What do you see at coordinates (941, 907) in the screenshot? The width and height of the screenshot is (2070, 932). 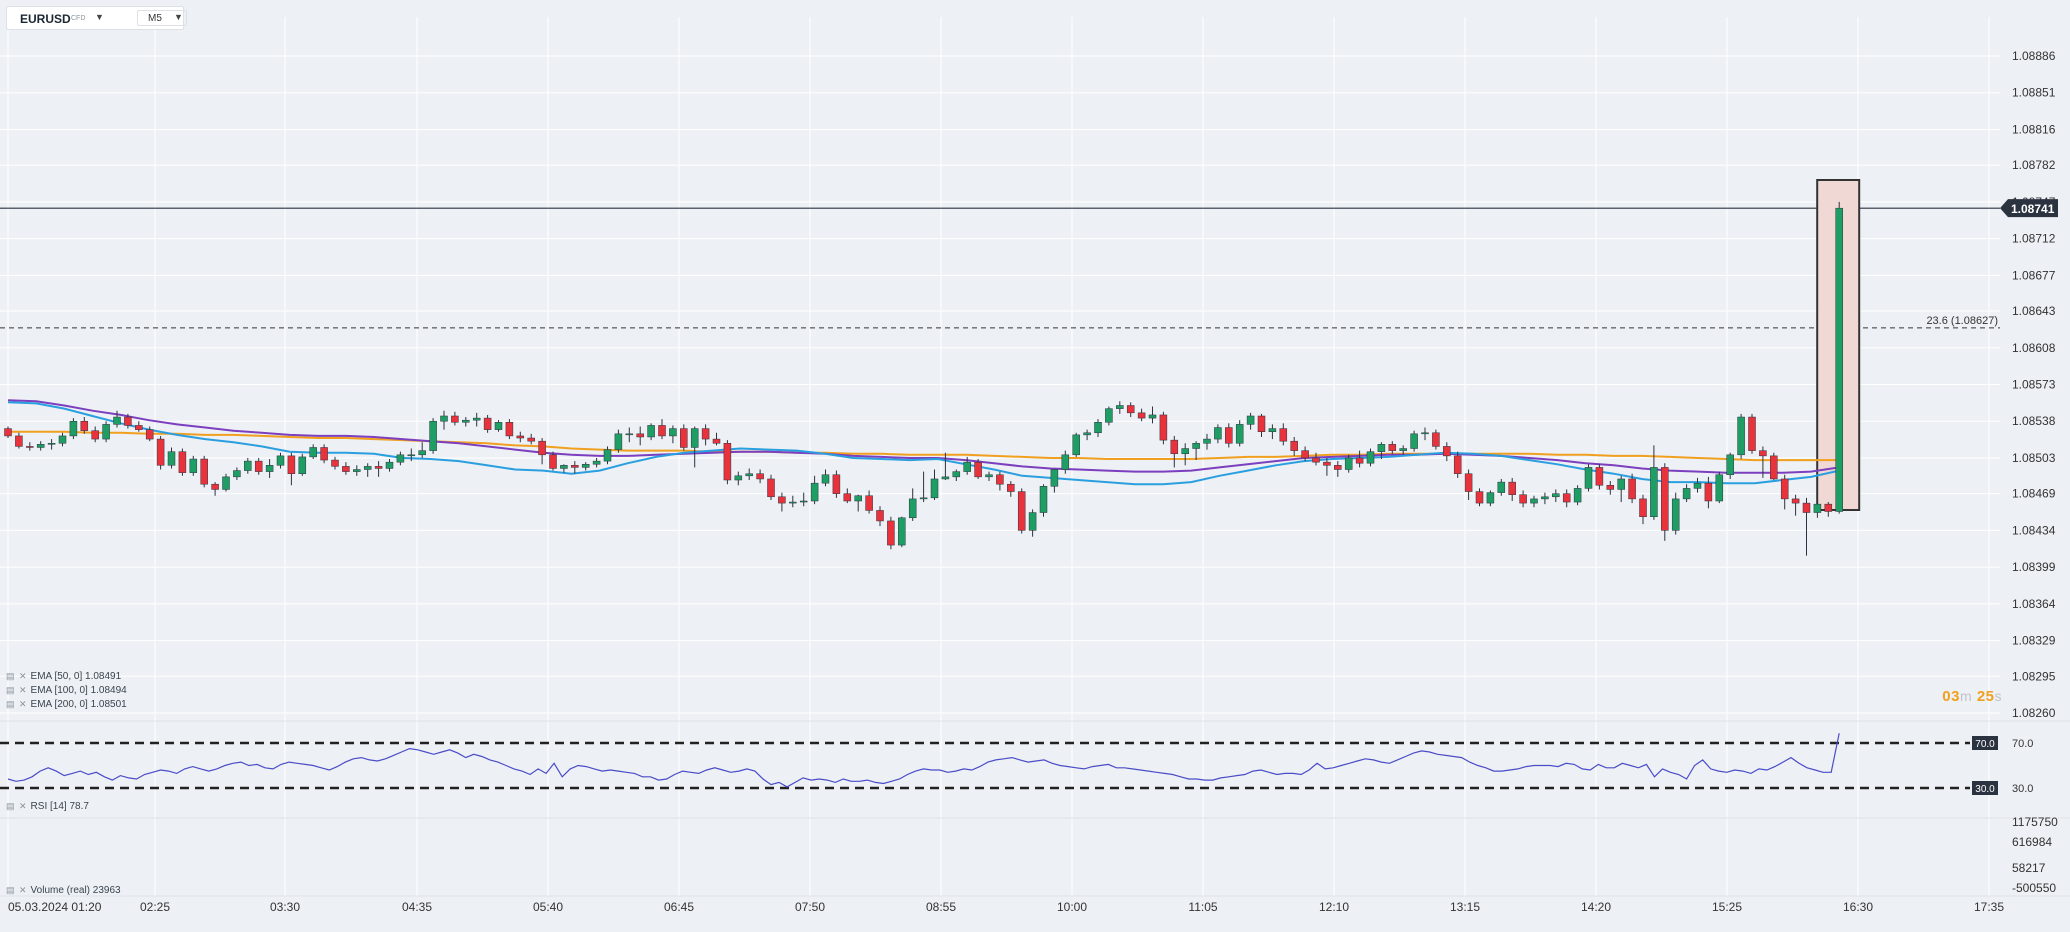 I see `time-tick-label: 08:55` at bounding box center [941, 907].